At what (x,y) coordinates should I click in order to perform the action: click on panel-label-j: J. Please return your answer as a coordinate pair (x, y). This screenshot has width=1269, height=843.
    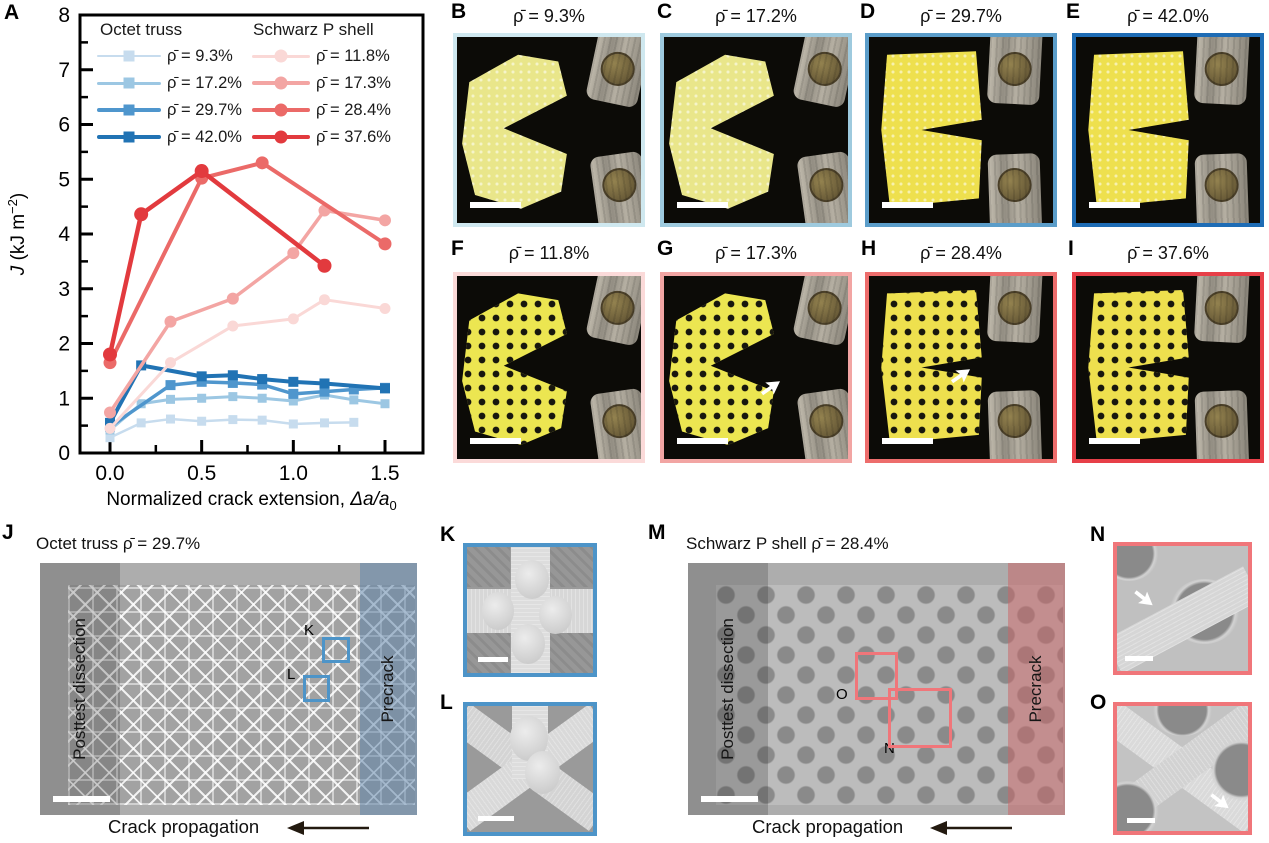
    Looking at the image, I should click on (8, 532).